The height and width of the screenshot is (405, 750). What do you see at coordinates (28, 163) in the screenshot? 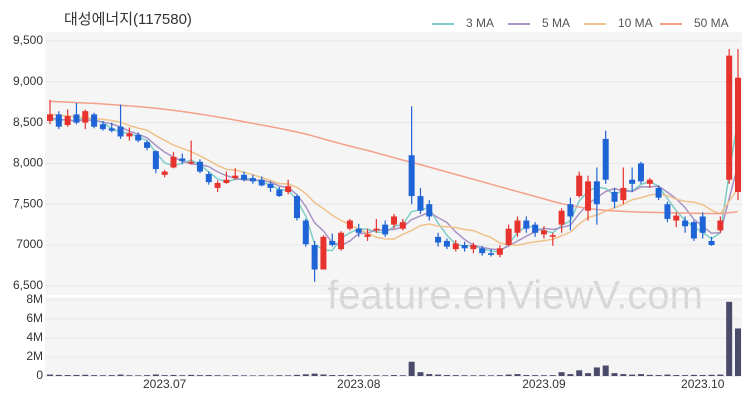
I see `y-tick-label: 8,000` at bounding box center [28, 163].